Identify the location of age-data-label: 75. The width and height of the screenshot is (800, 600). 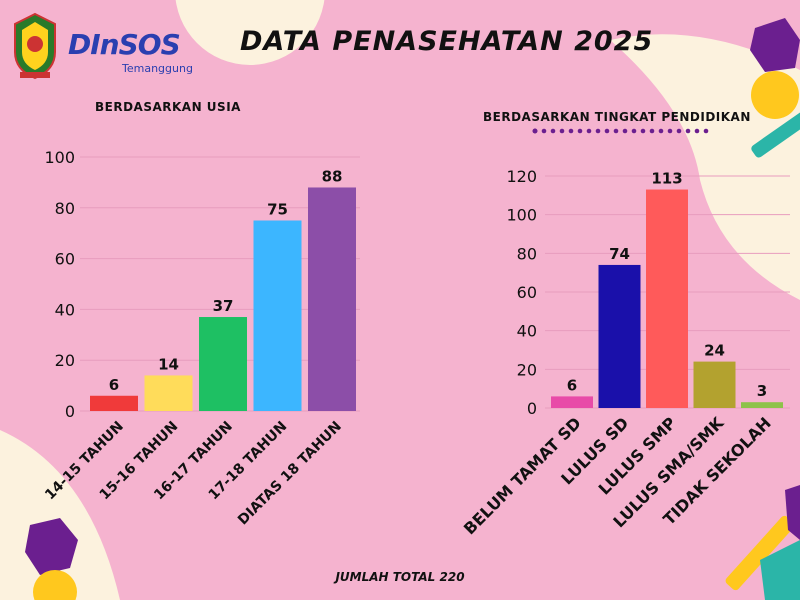
(277, 210).